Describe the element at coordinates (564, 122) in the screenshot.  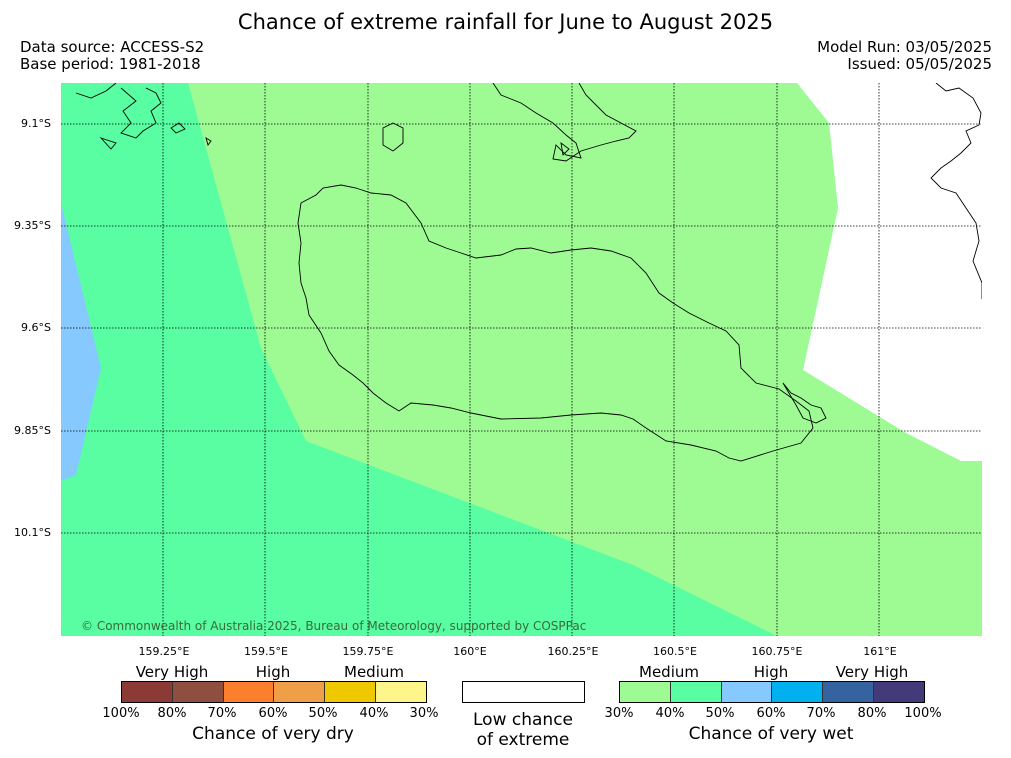
I see `florida-islands-coast` at that location.